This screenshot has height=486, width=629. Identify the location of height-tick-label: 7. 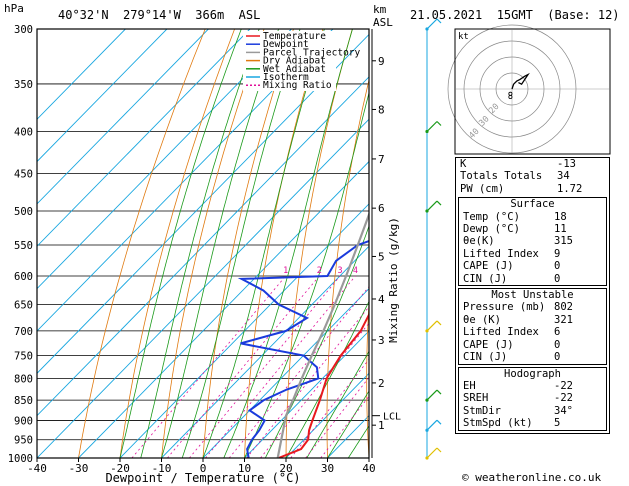
(381, 159).